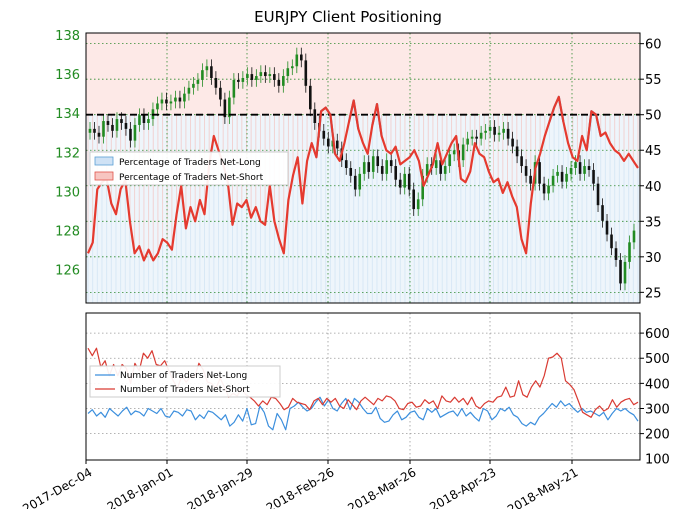 Image resolution: width=675 pixels, height=509 pixels. What do you see at coordinates (657, 409) in the screenshot?
I see `bottom-axis-tick-label: 300` at bounding box center [657, 409].